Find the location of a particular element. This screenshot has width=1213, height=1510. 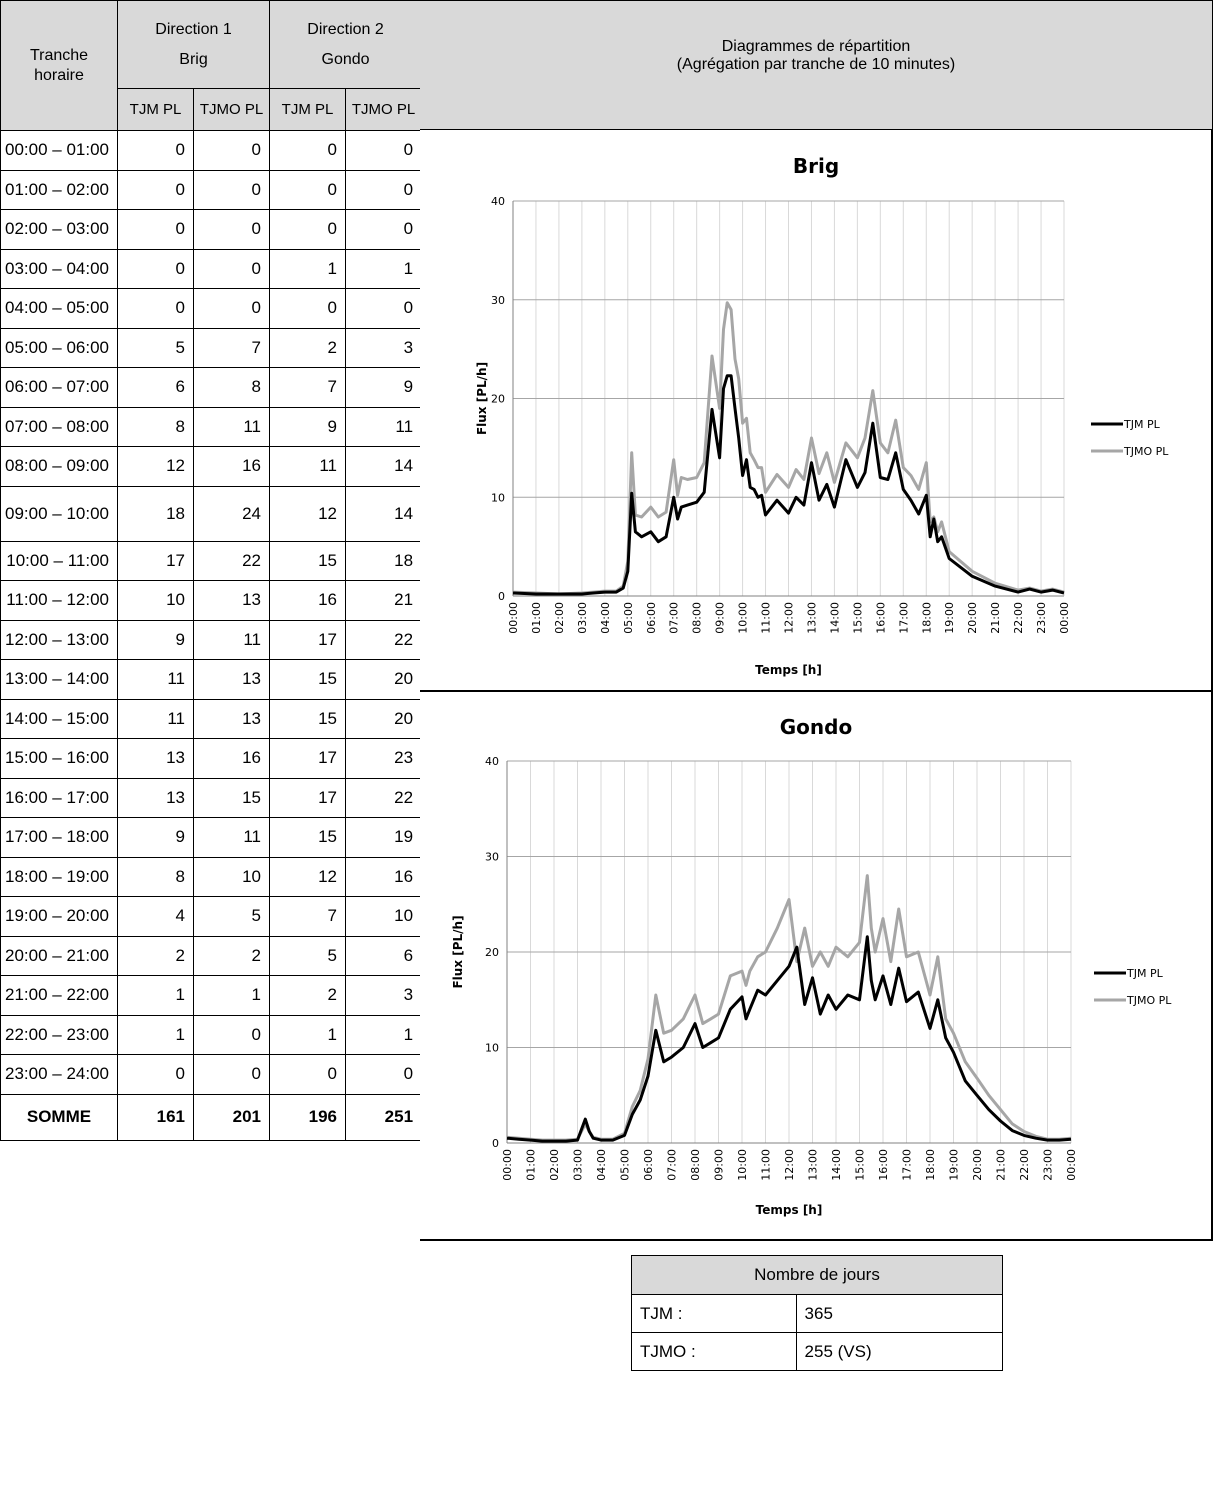

y-tick-label: 0 is located at coordinates (495, 1143).